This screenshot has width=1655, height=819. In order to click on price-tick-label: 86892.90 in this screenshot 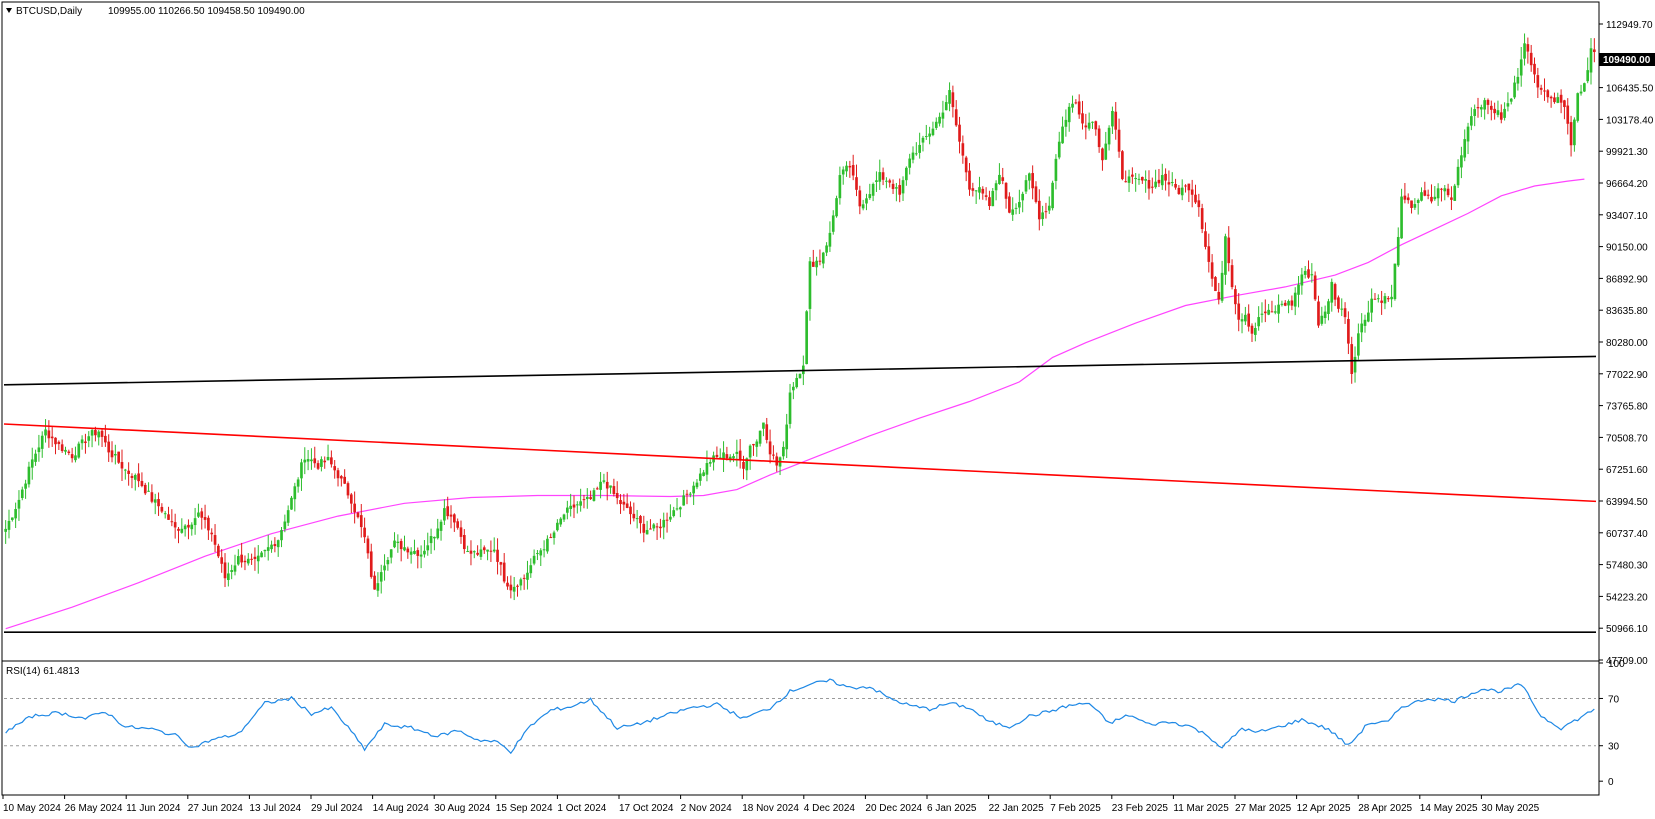, I will do `click(1627, 279)`.